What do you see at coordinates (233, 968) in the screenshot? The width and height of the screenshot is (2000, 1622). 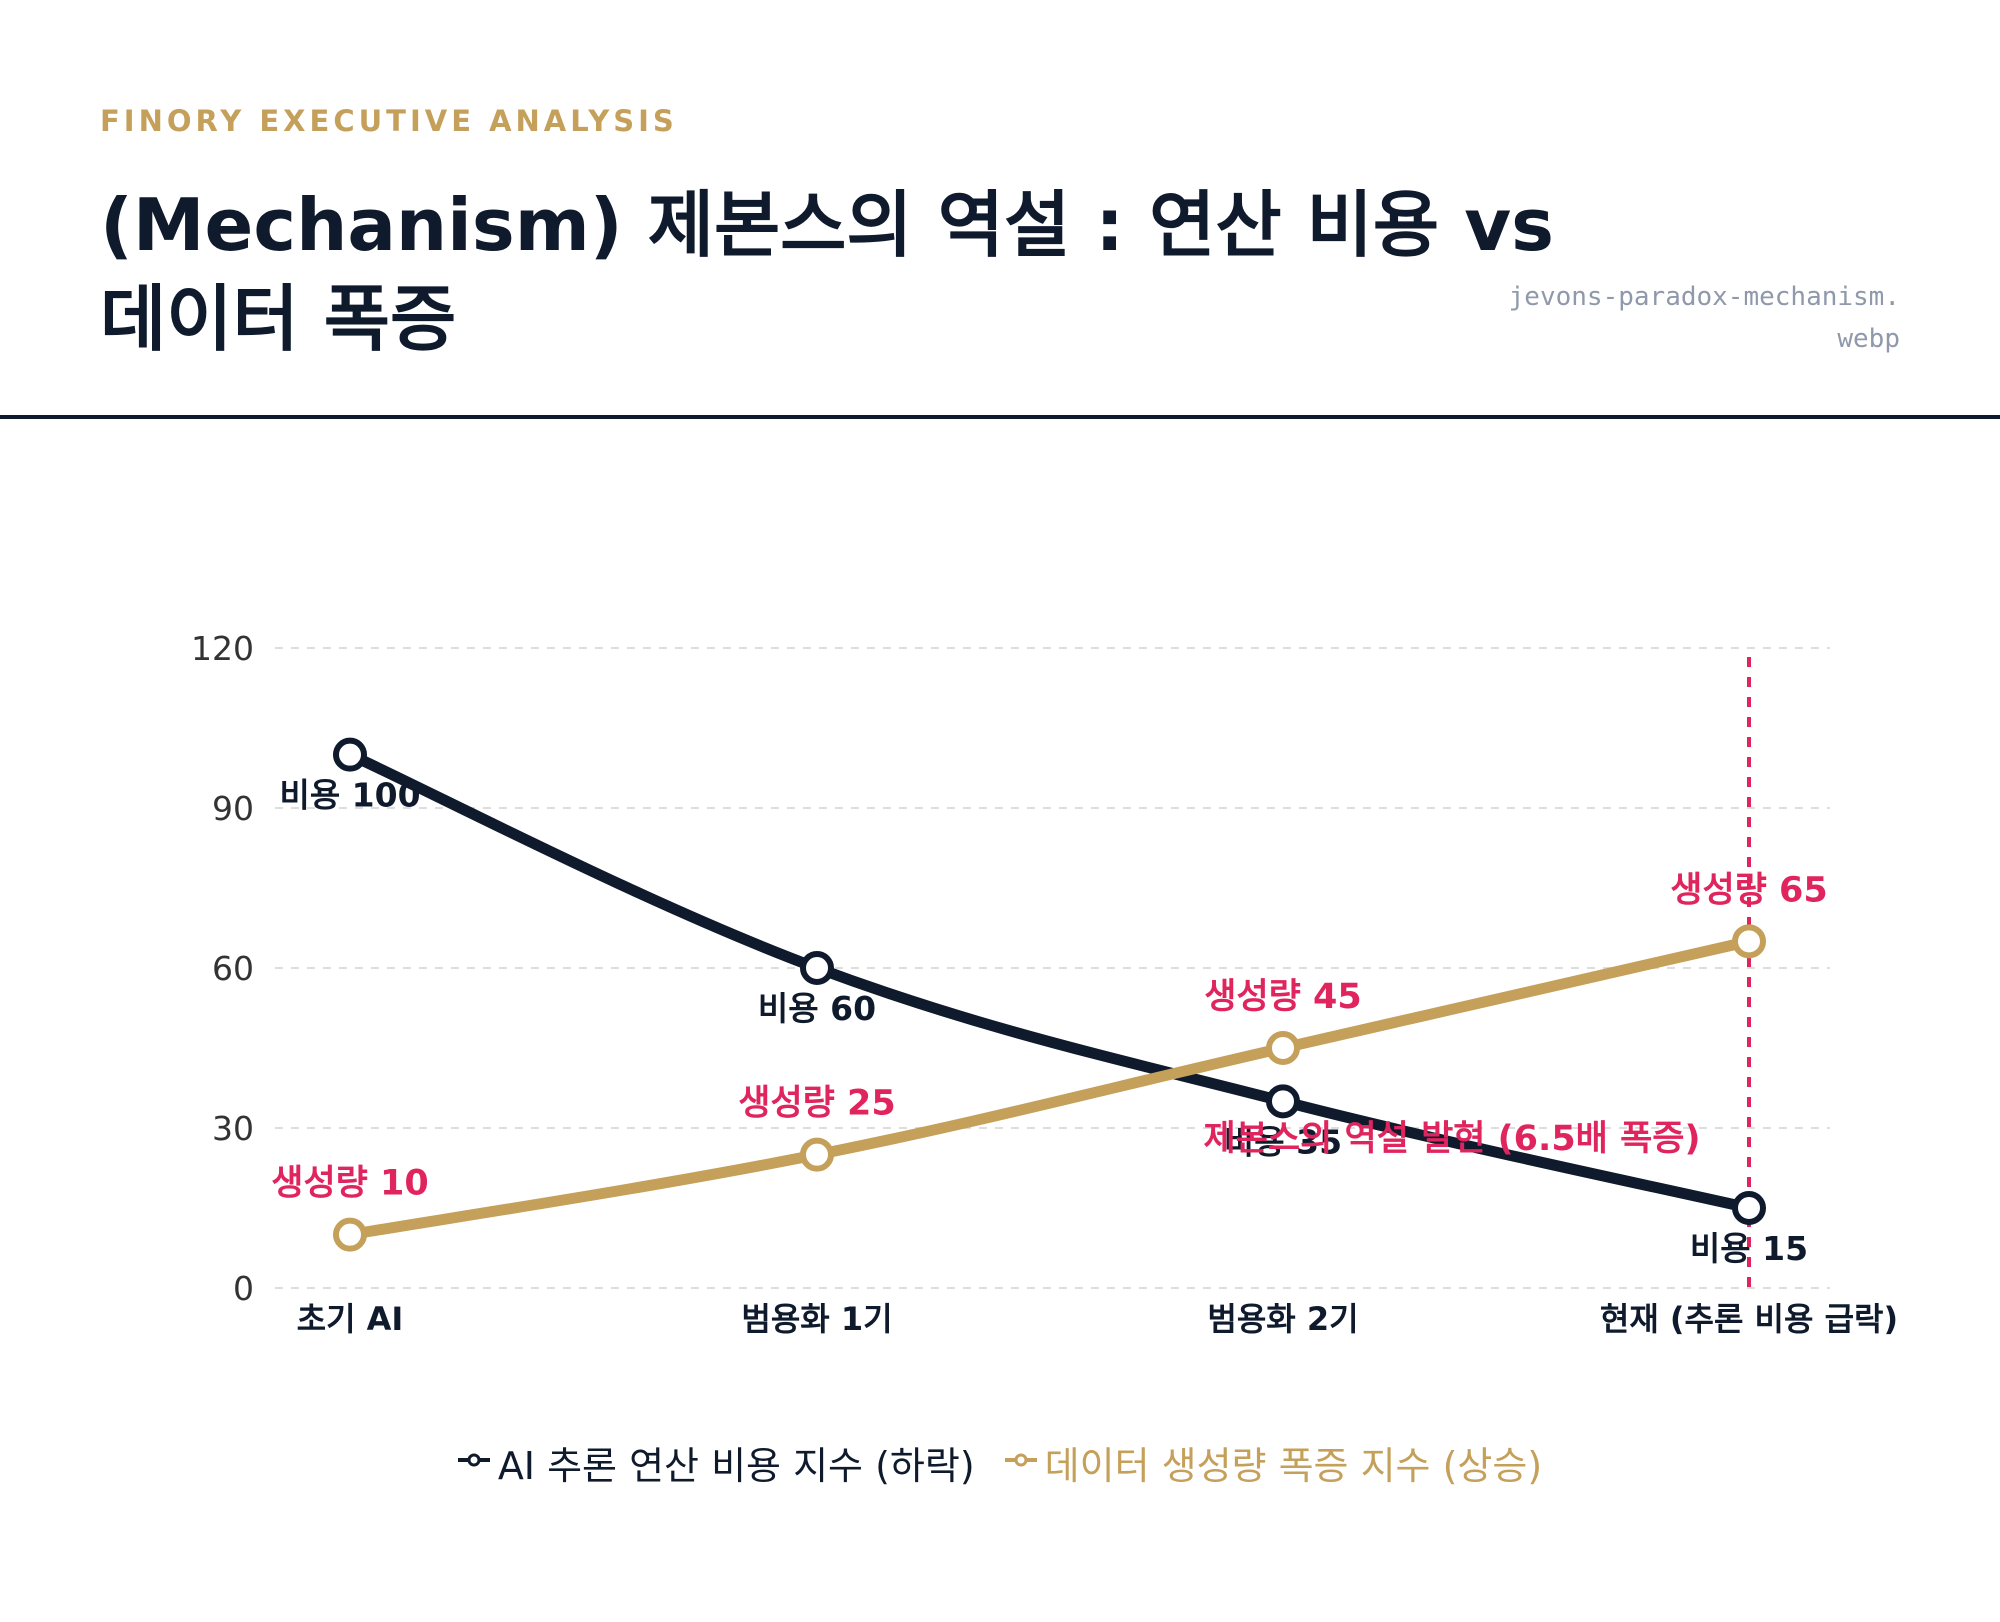 I see `y-tick-label: 60` at bounding box center [233, 968].